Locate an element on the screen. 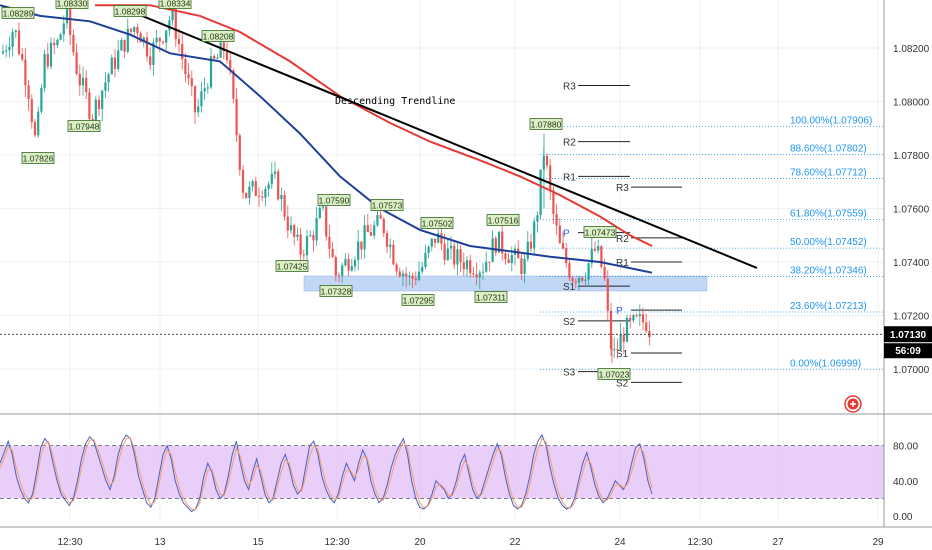 This screenshot has width=932, height=550. swing-label-text: 1.08298 is located at coordinates (130, 12).